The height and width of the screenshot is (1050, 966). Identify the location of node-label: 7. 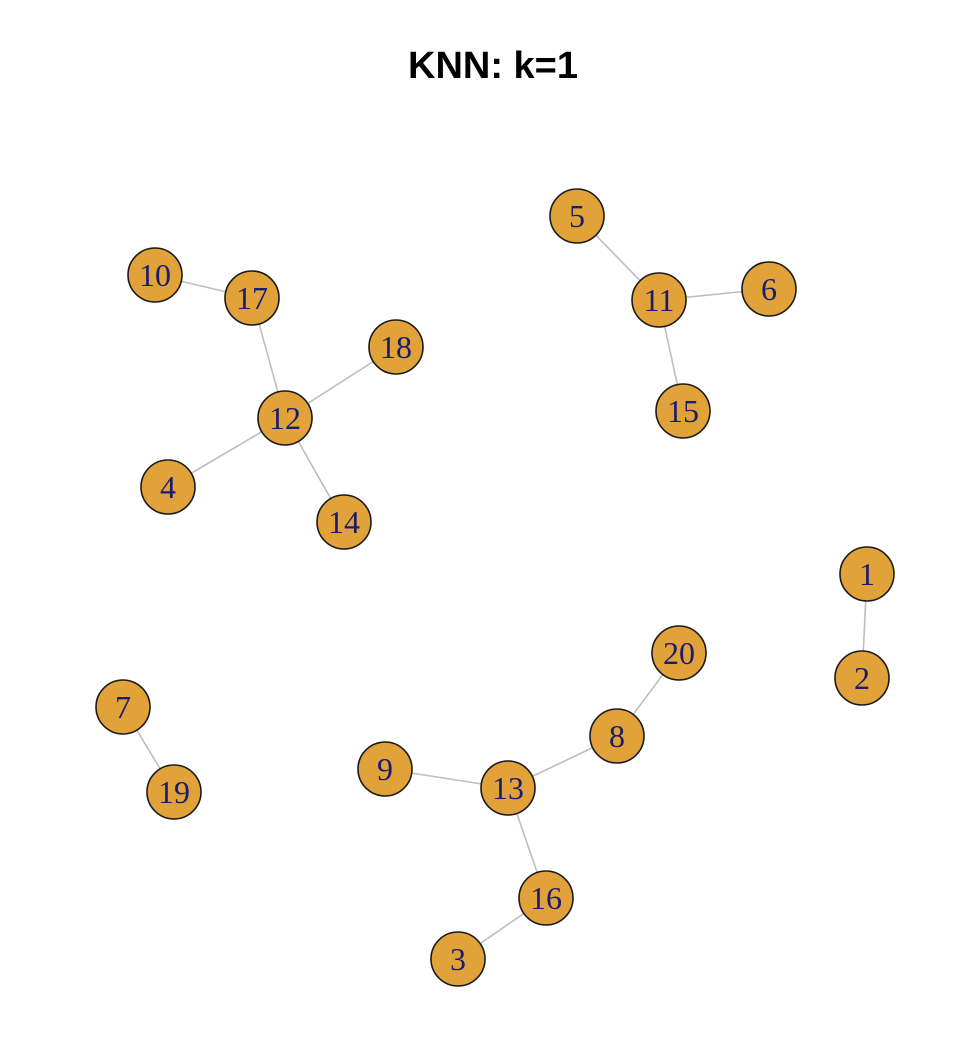
(123, 707).